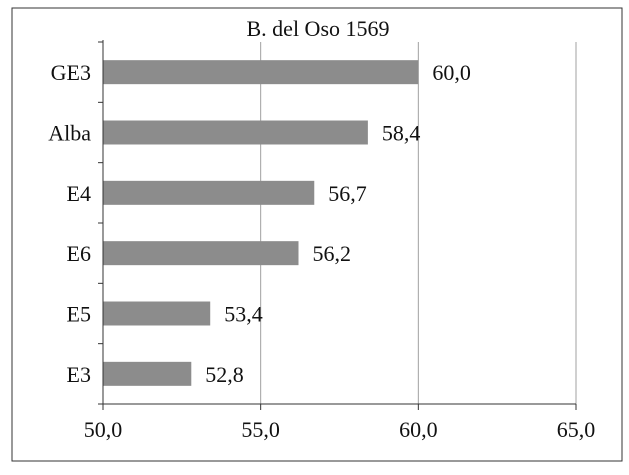 The height and width of the screenshot is (475, 629). What do you see at coordinates (224, 374) in the screenshot?
I see `value-label-e3: 52,8` at bounding box center [224, 374].